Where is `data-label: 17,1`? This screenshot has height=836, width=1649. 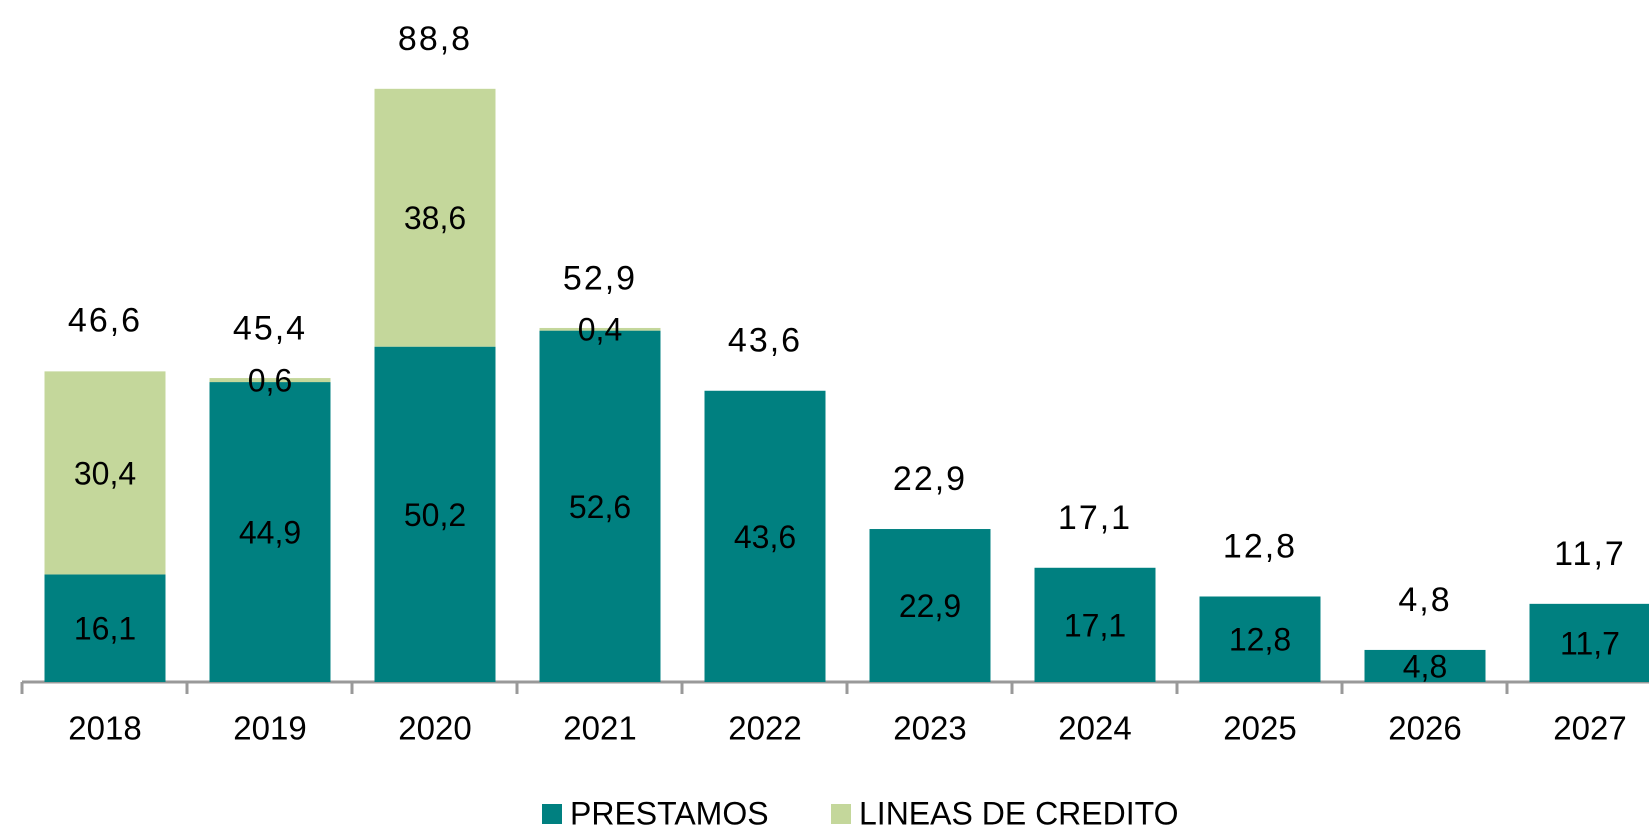
data-label: 17,1 is located at coordinates (1095, 625).